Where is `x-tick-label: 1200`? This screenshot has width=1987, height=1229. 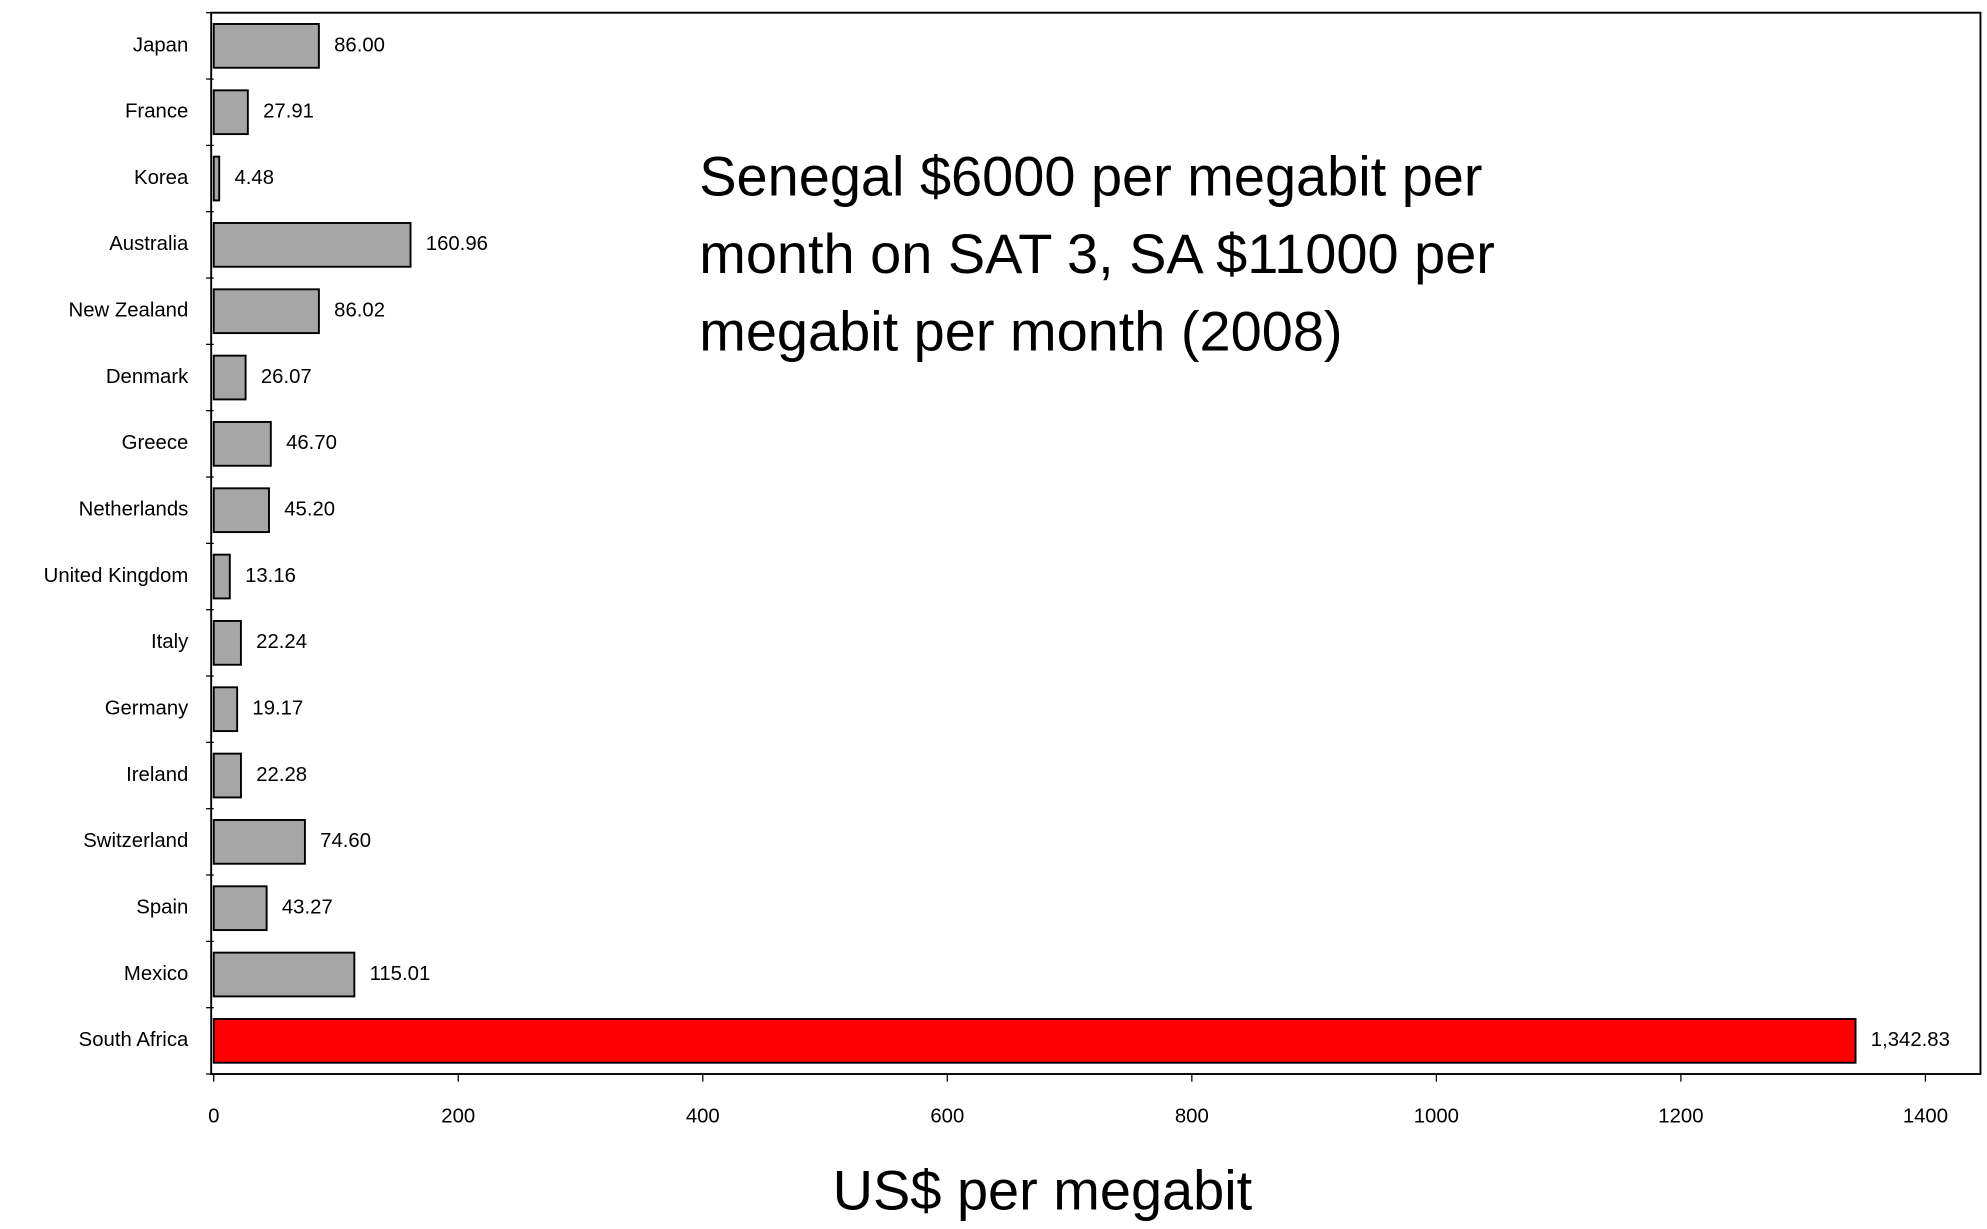 x-tick-label: 1200 is located at coordinates (1680, 1117).